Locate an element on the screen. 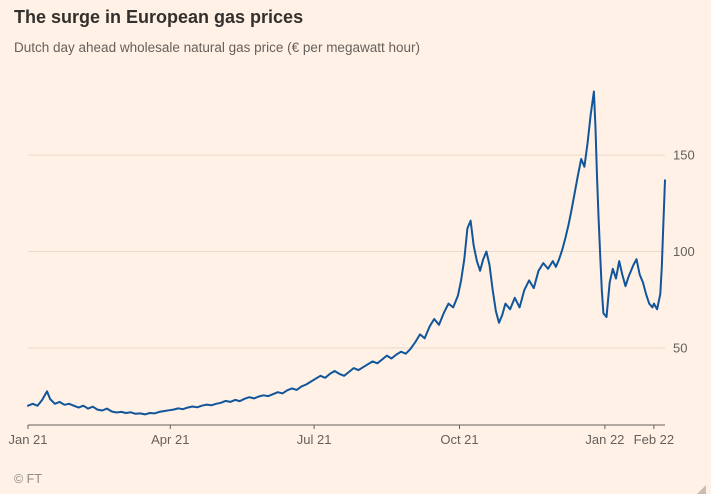 The width and height of the screenshot is (711, 494). chart-footer: © FT is located at coordinates (362, 478).